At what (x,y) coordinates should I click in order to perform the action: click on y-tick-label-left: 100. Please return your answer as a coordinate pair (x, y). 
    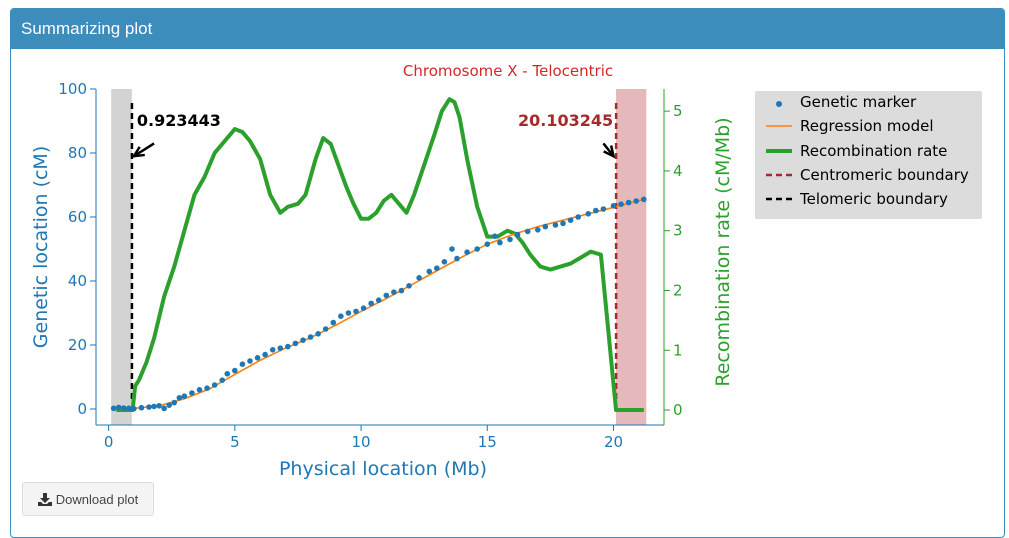
    Looking at the image, I should click on (72, 89).